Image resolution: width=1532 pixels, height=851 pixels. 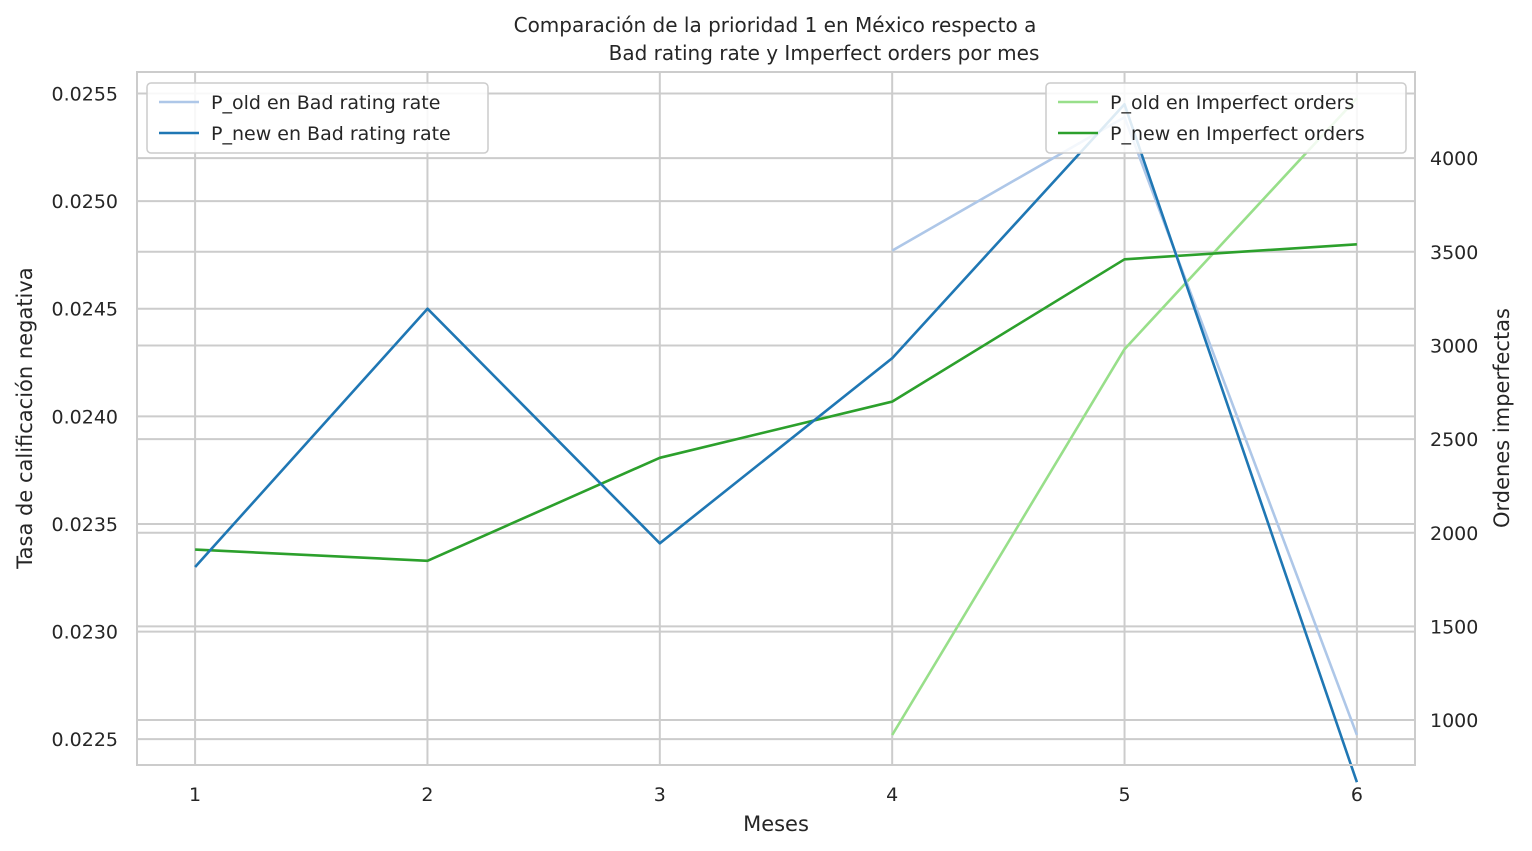 What do you see at coordinates (1502, 418) in the screenshot?
I see `y-axis-label-right: Ordenes imperfectas` at bounding box center [1502, 418].